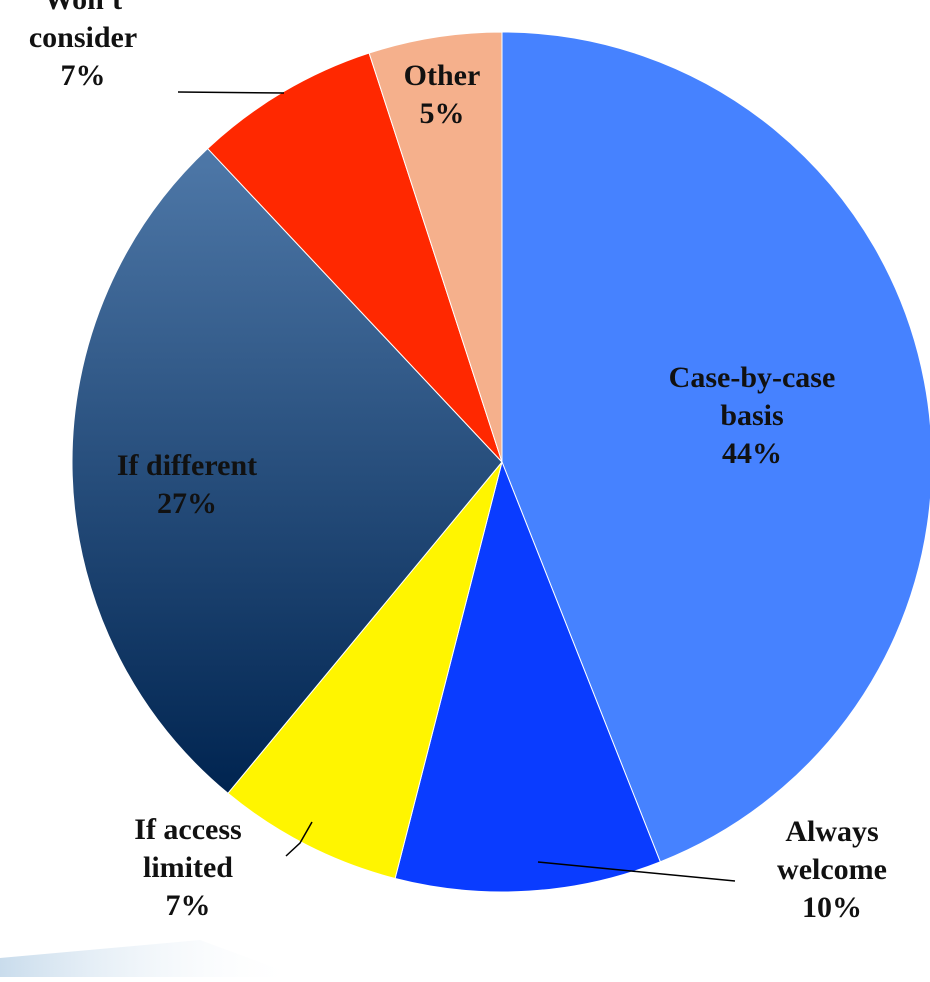  I want to click on decorative-bottom-band, so click(150, 958).